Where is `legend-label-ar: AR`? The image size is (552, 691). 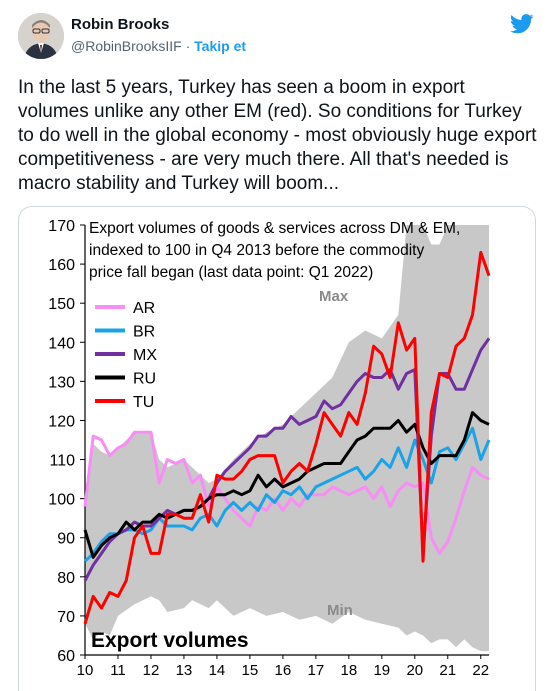 legend-label-ar: AR is located at coordinates (144, 308).